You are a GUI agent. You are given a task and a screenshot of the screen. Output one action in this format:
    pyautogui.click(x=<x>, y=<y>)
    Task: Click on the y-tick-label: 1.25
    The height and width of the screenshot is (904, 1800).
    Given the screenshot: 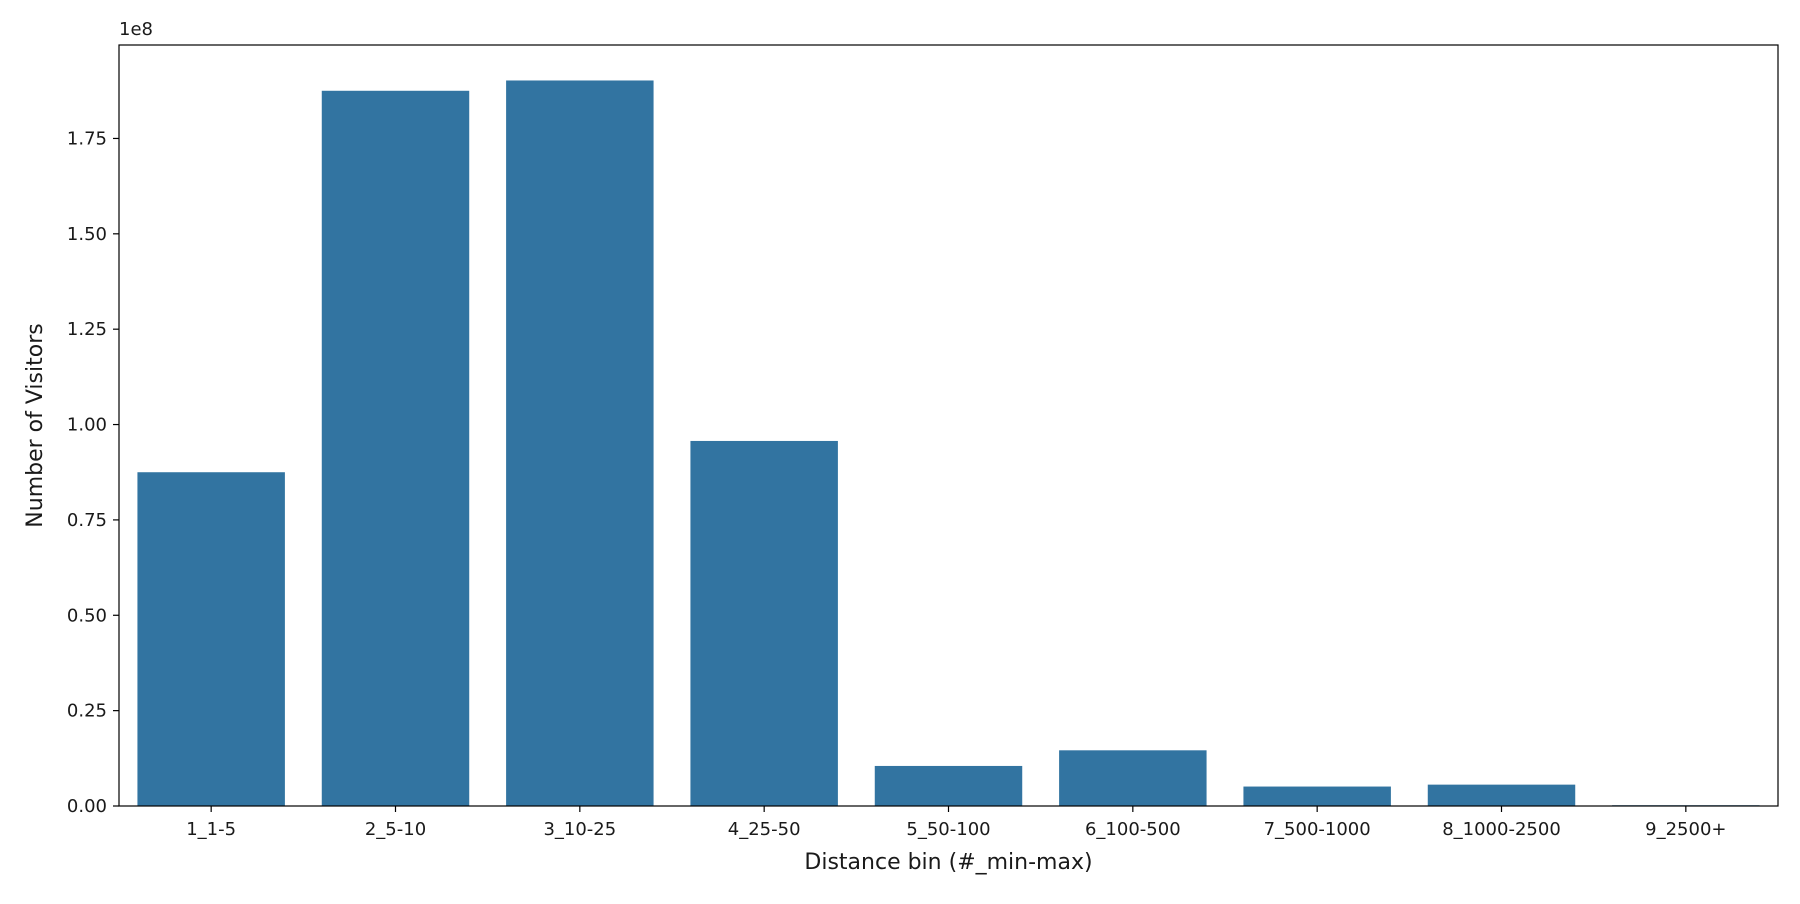 What is the action you would take?
    pyautogui.click(x=87, y=329)
    